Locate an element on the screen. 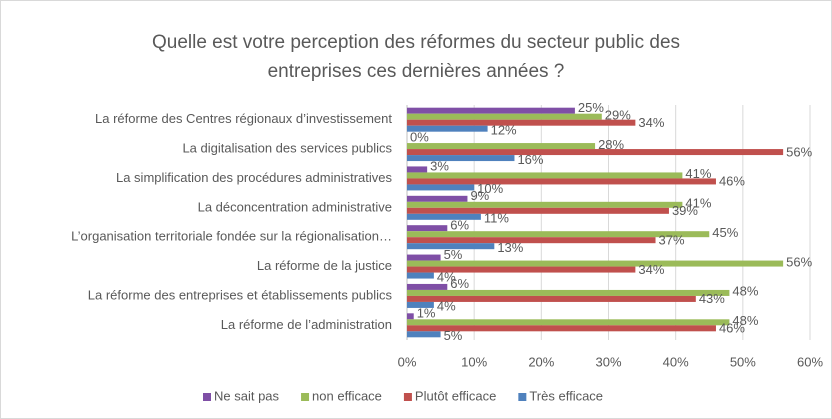 The image size is (832, 419). data-label: 12% is located at coordinates (504, 129).